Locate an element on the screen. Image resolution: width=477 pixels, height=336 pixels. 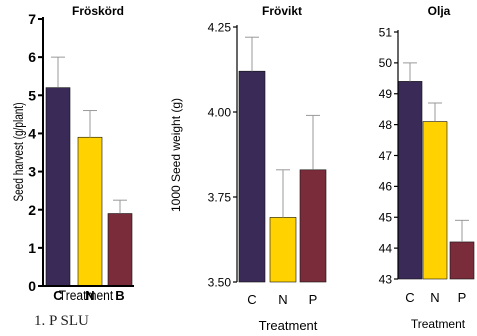
y-tick-label: 48 is located at coordinates (386, 125).